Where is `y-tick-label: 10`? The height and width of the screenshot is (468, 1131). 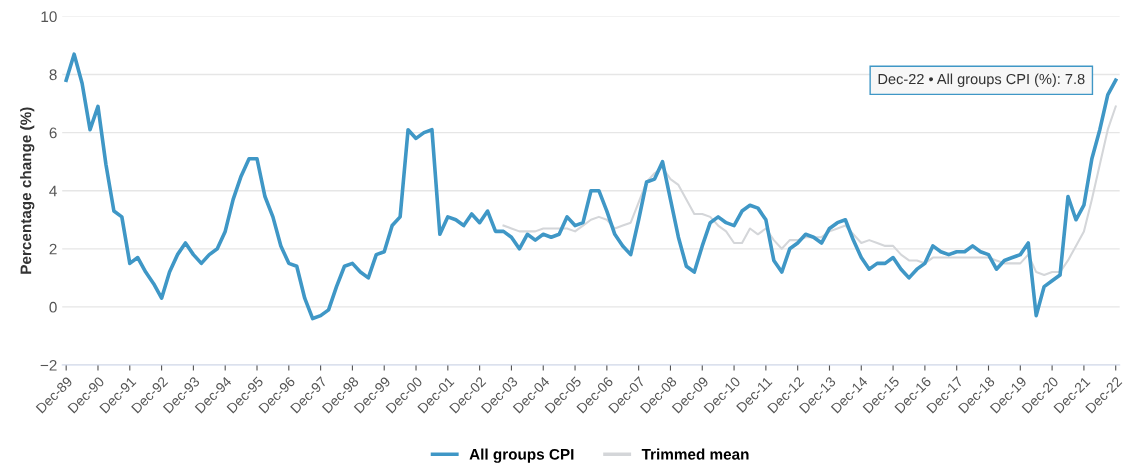 y-tick-label: 10 is located at coordinates (49, 17).